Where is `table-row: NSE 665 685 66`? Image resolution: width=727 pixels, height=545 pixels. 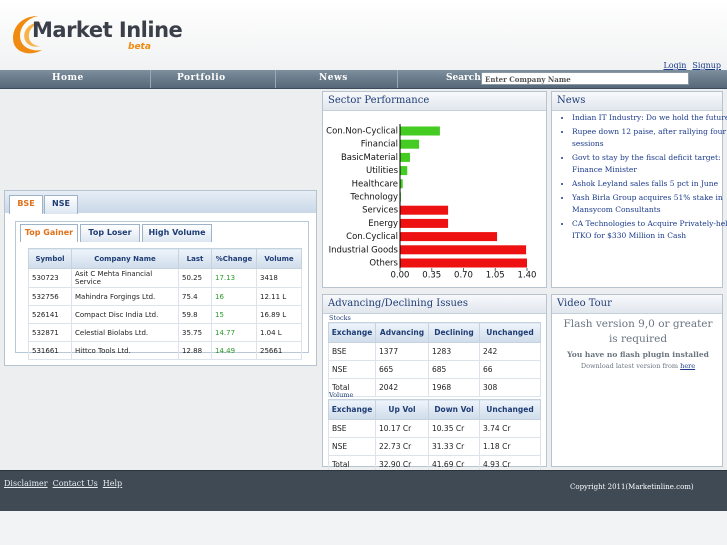
table-row: NSE 665 685 66 is located at coordinates (434, 369).